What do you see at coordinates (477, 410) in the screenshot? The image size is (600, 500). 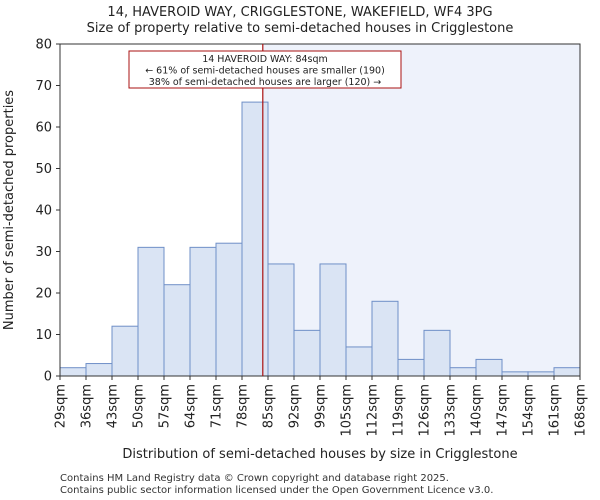 I see `x-tick-label: 140sqm` at bounding box center [477, 410].